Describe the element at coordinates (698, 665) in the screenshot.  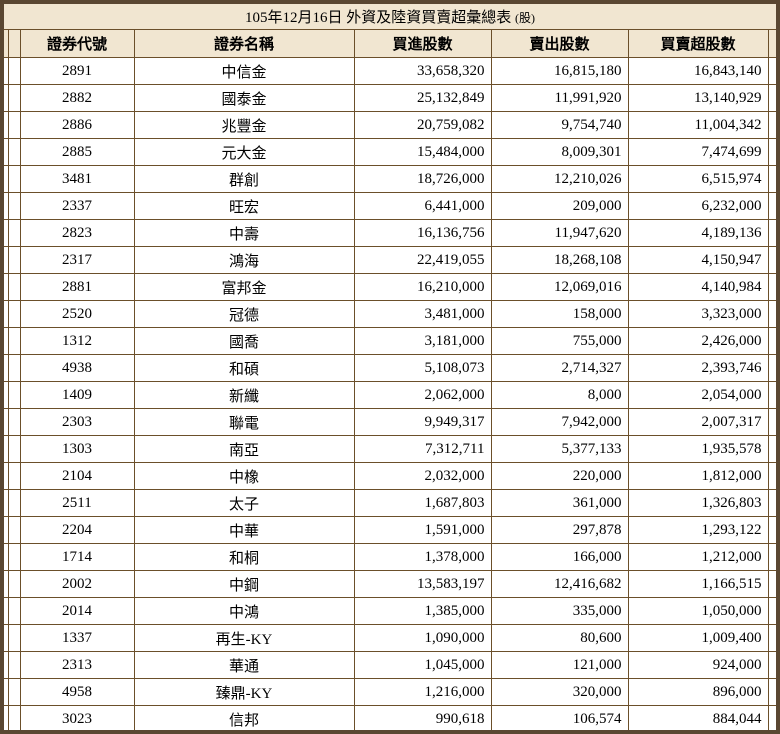
I see `cell-net-shares: 924,000` at that location.